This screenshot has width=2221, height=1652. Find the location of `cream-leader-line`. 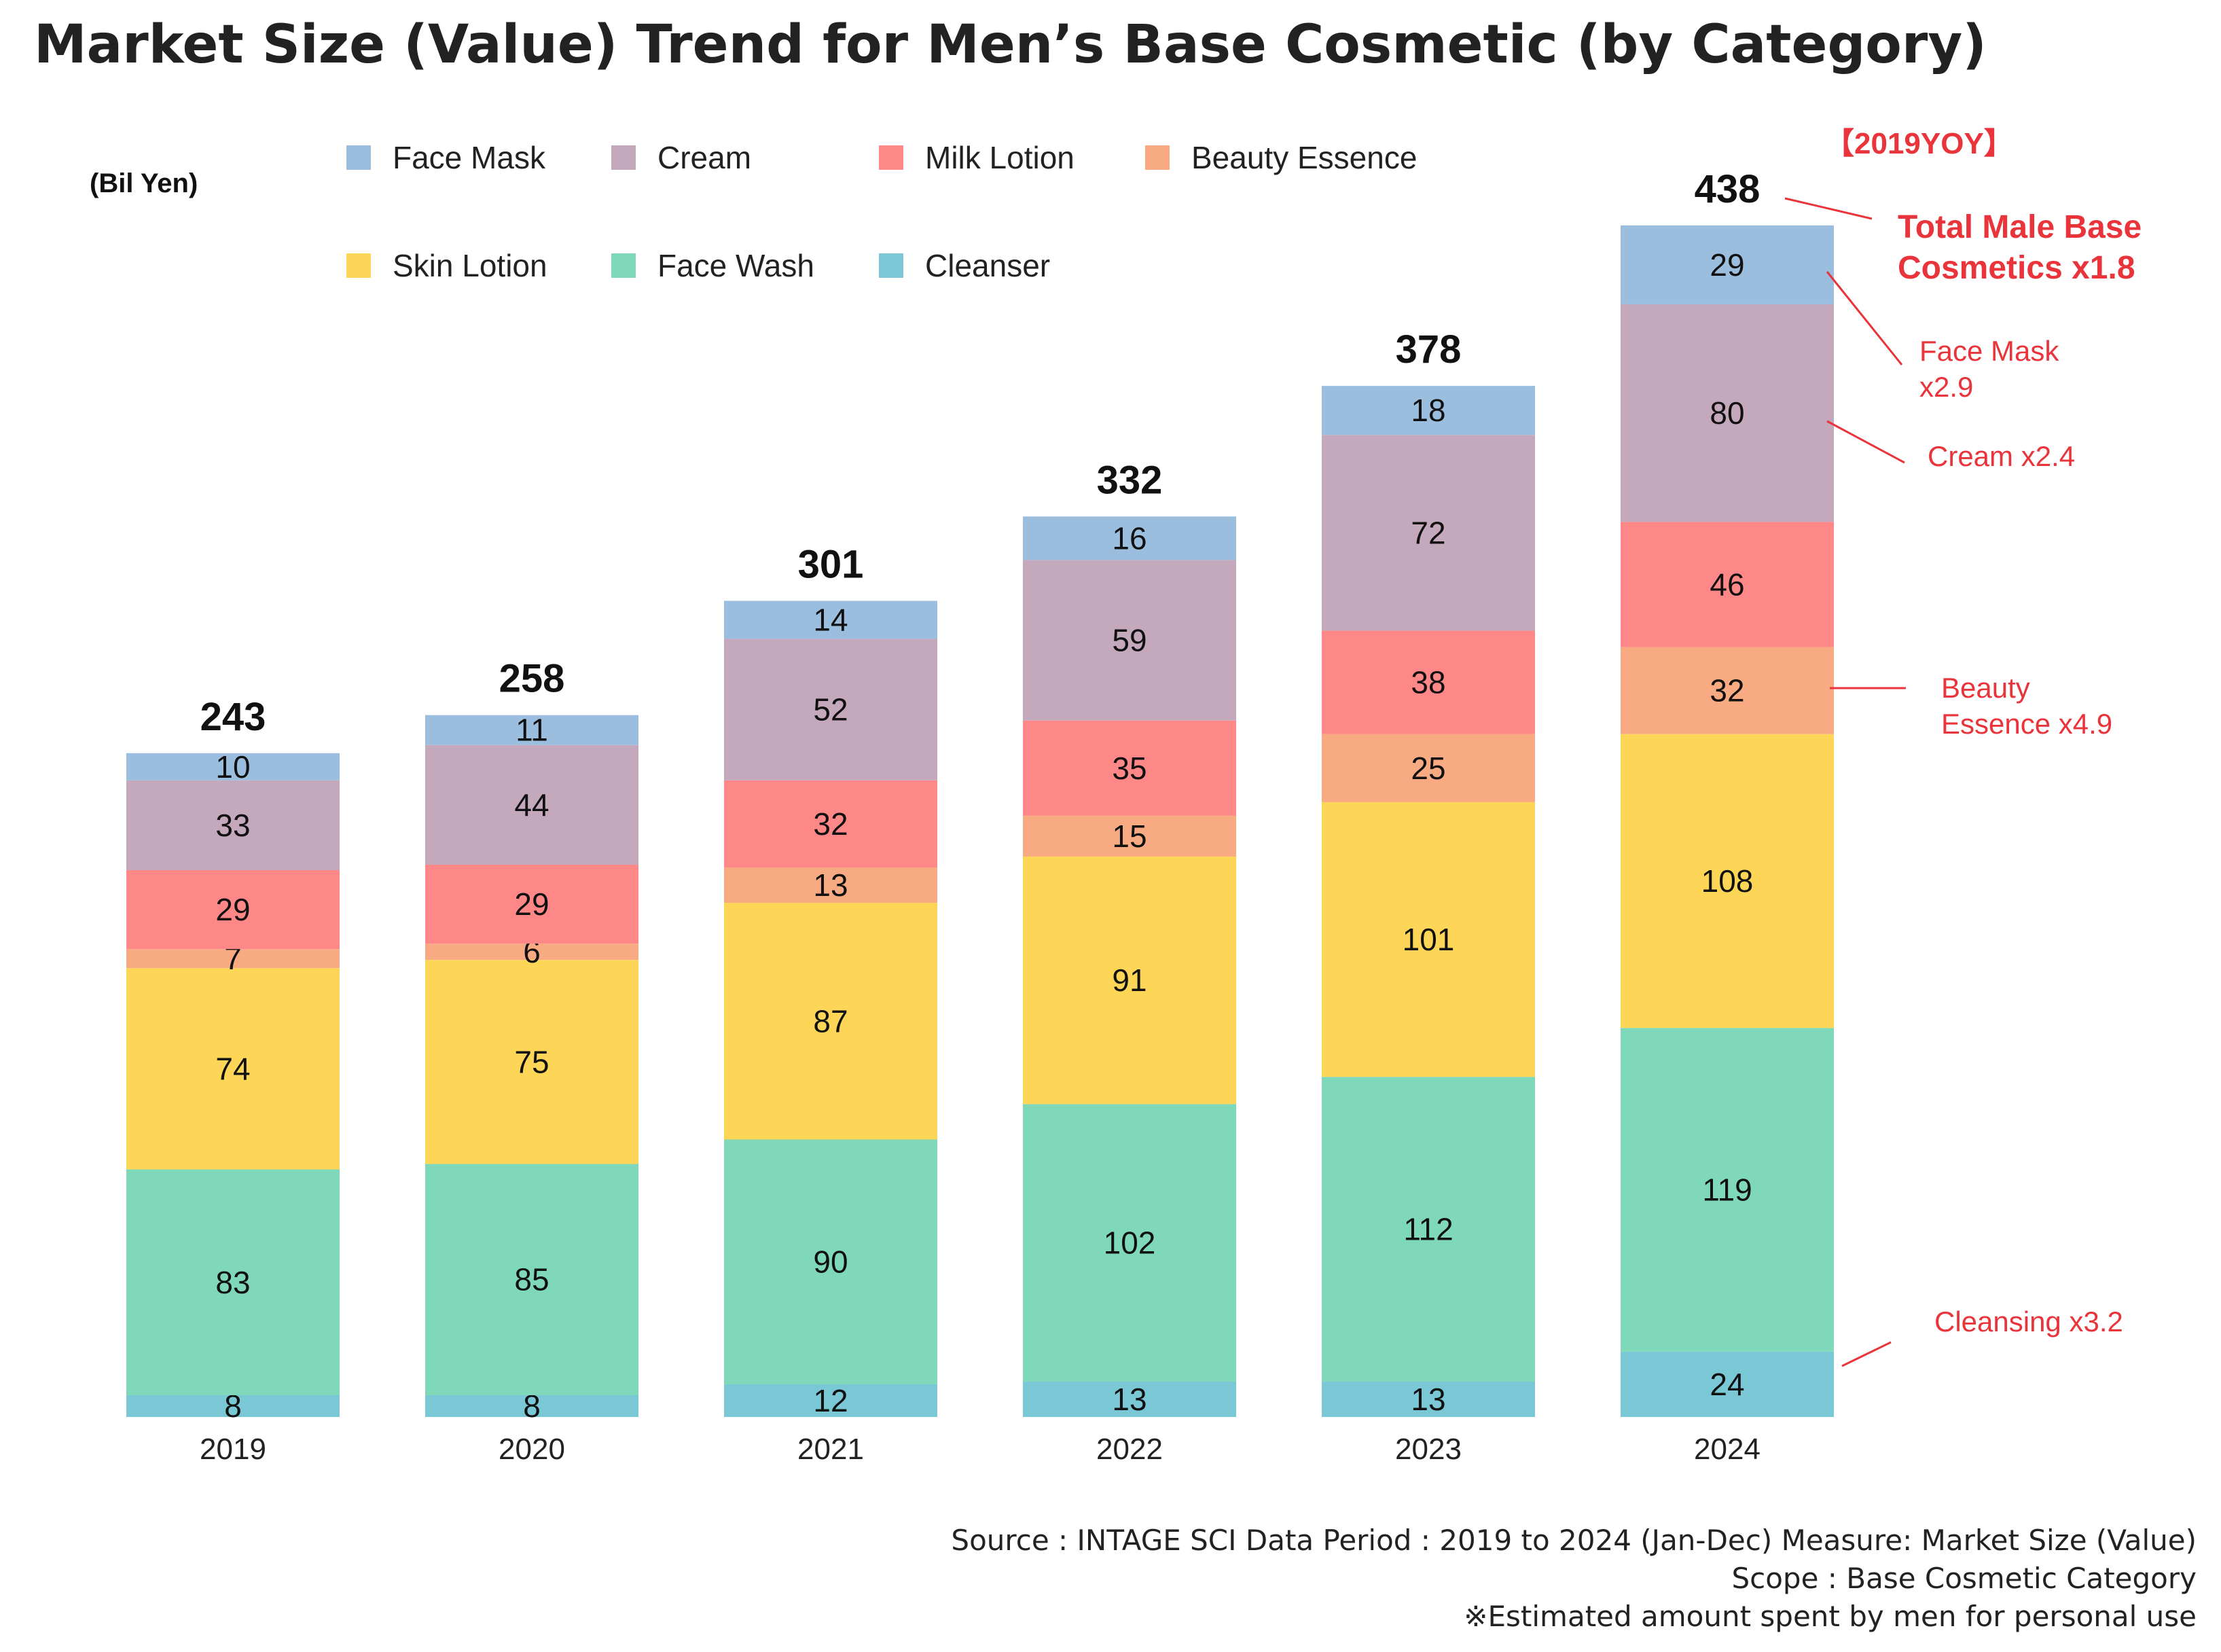

cream-leader-line is located at coordinates (1866, 442).